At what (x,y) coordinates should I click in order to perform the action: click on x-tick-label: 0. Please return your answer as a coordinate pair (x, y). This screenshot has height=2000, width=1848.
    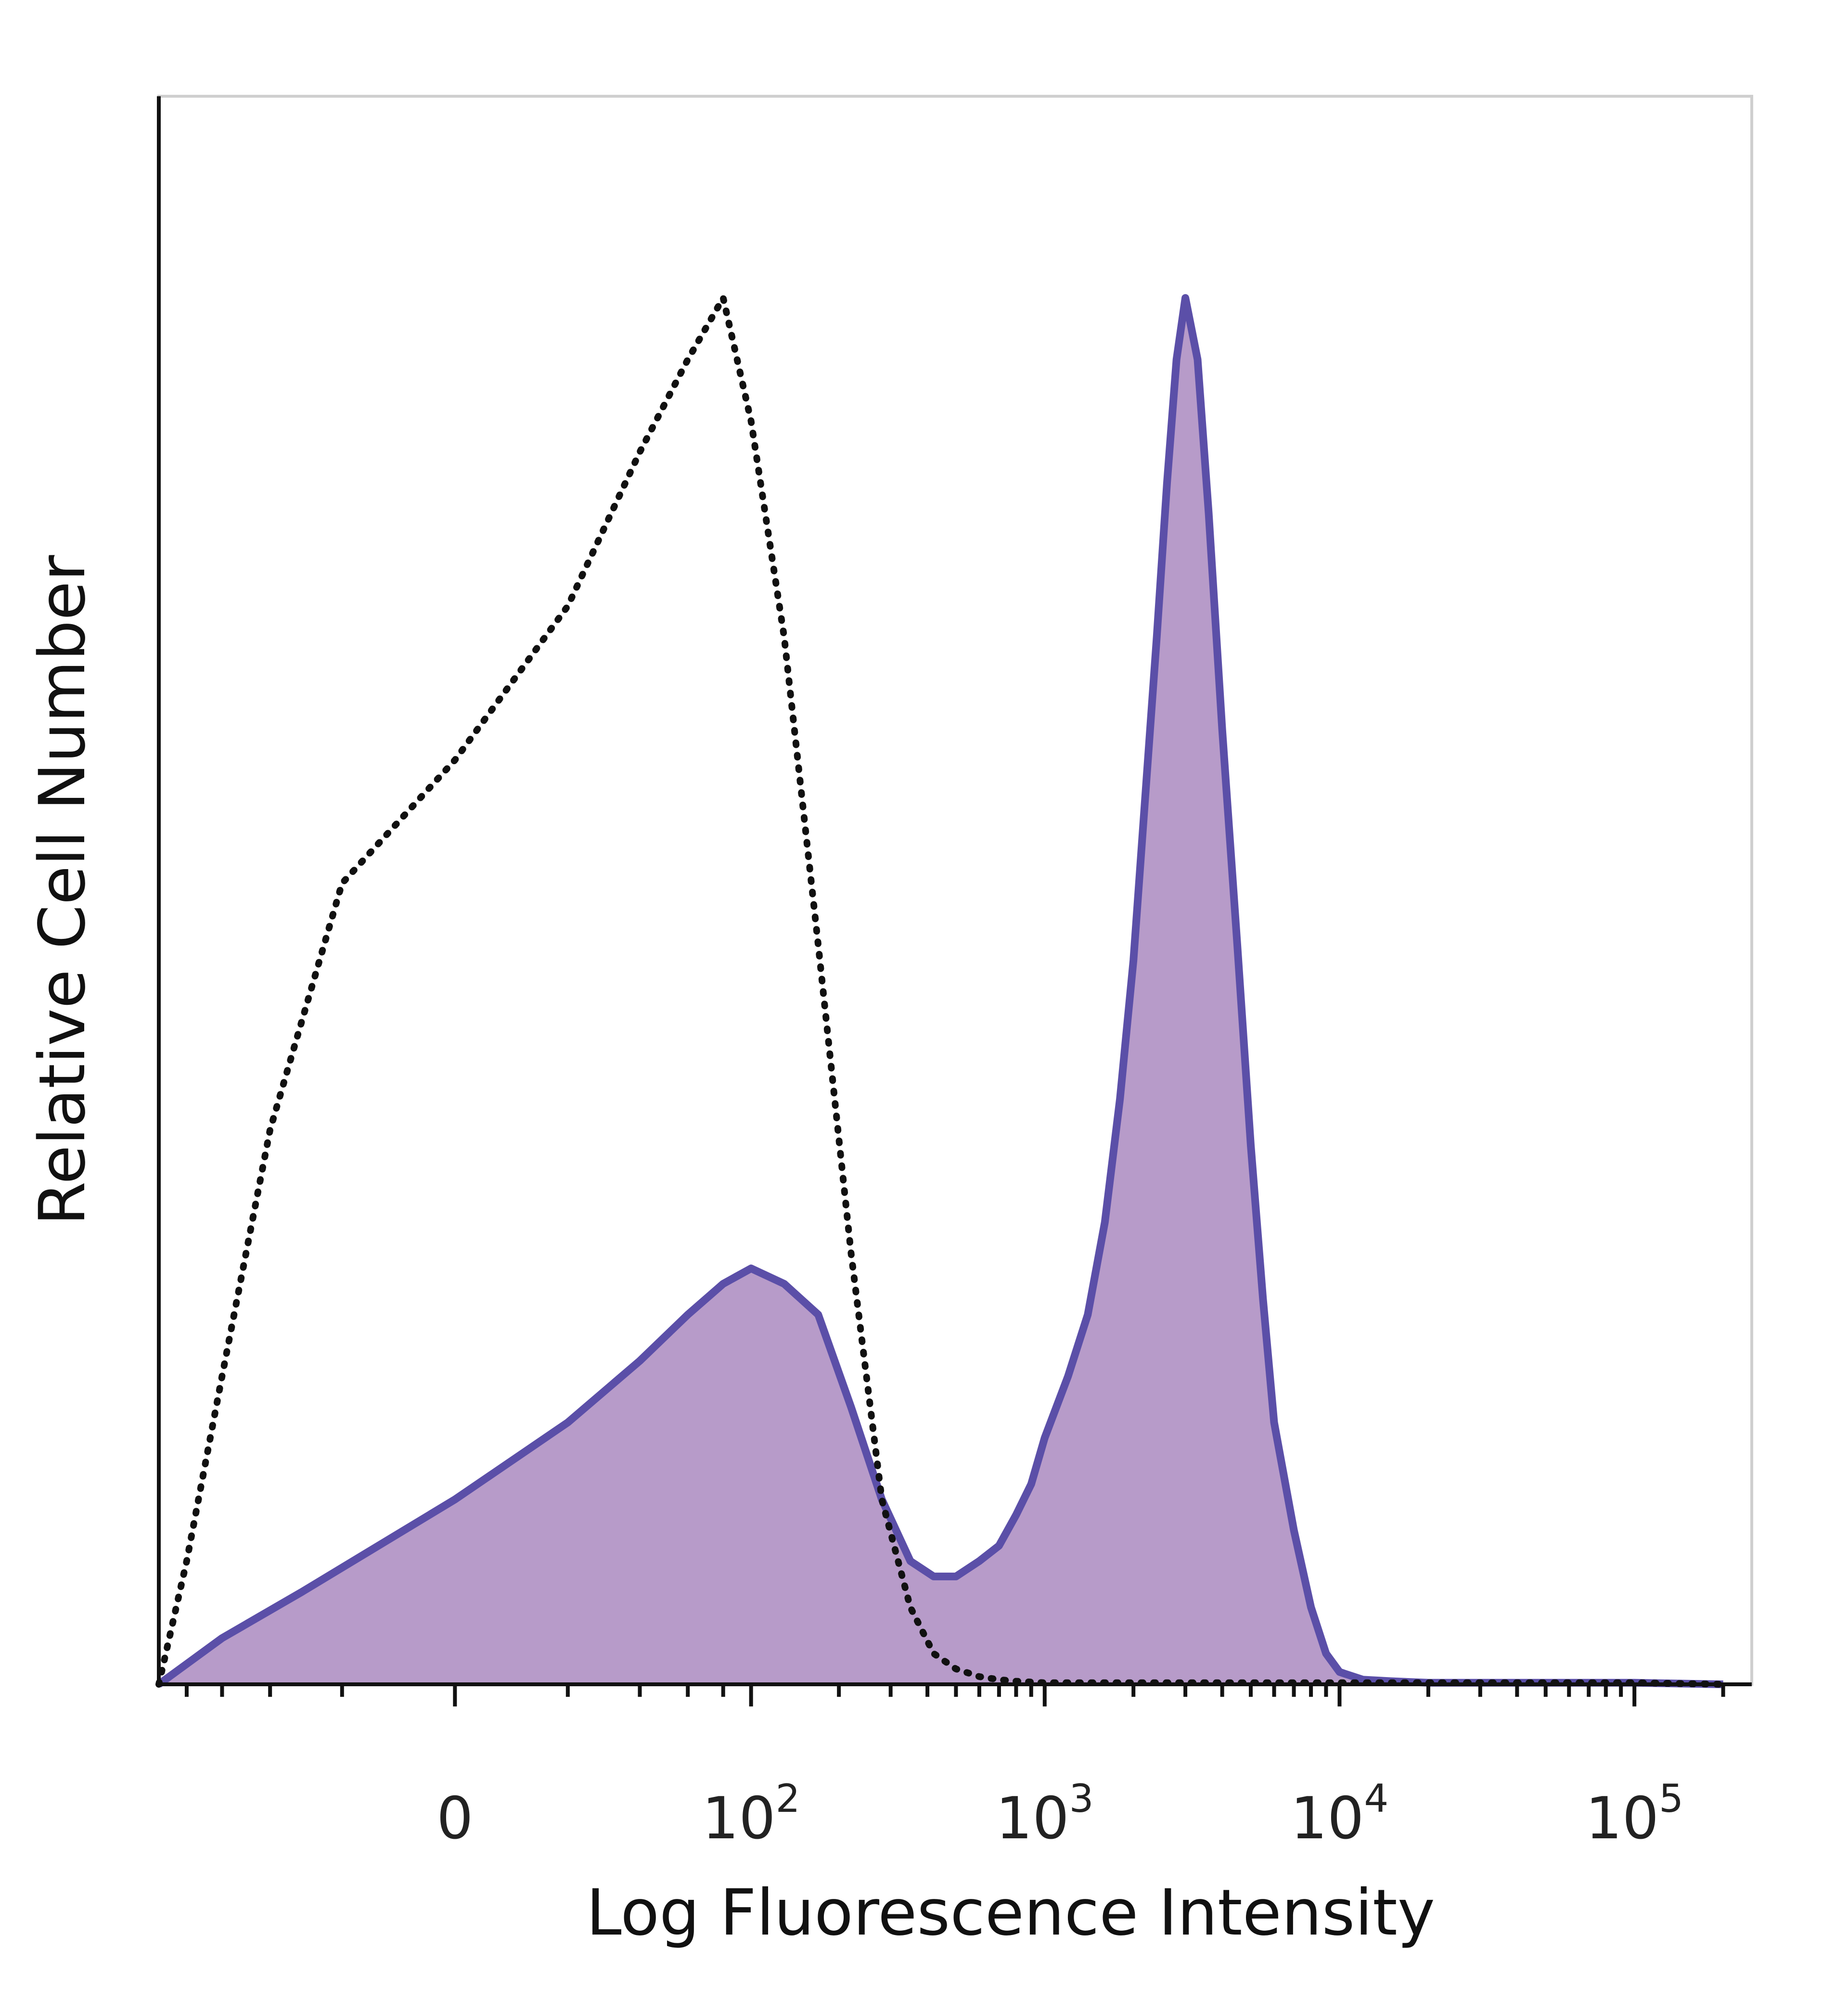
    Looking at the image, I should click on (454, 1818).